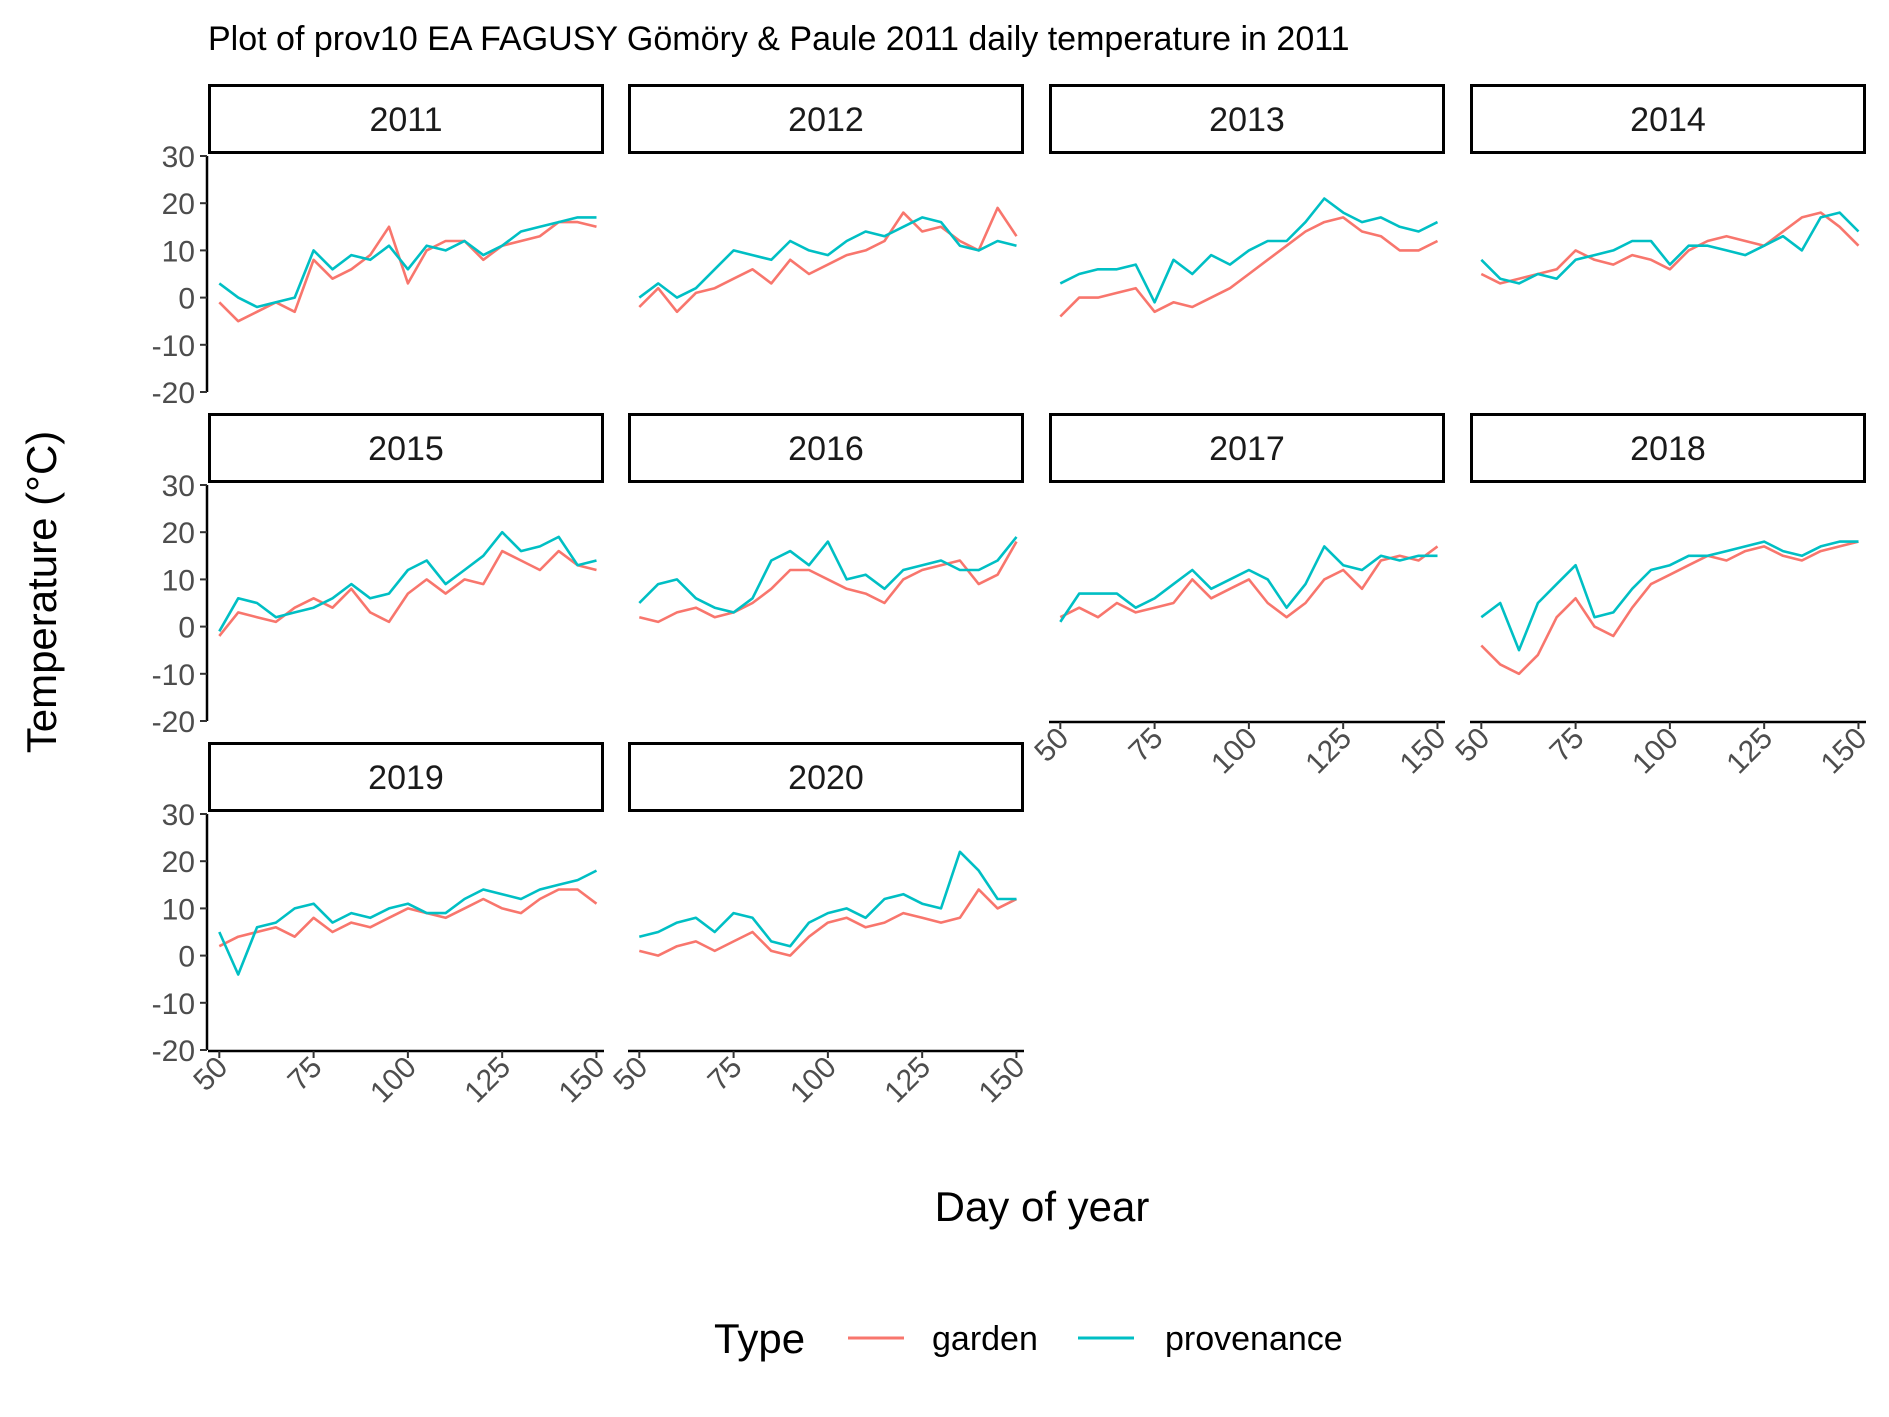 This screenshot has width=1889, height=1417. I want to click on facet-strip-label: 2016, so click(826, 449).